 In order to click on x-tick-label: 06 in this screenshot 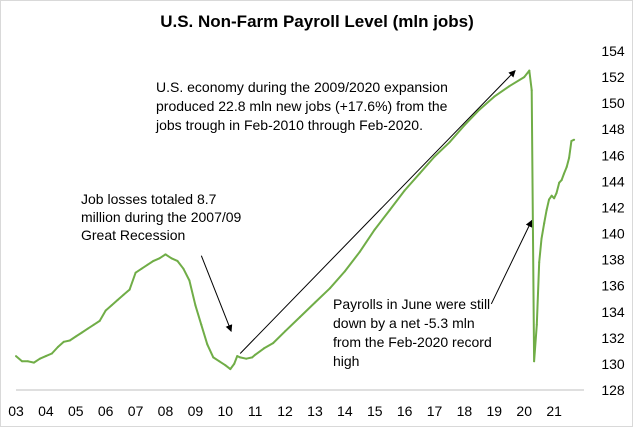, I will do `click(106, 411)`.